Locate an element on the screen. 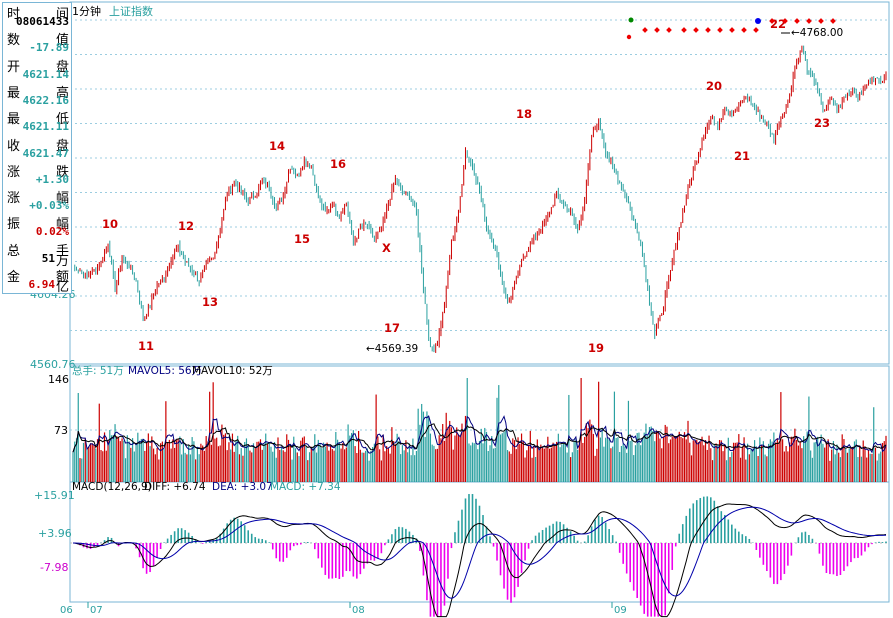 This screenshot has height=618, width=893. macd-legend: MACD(12,26,9) is located at coordinates (112, 487).